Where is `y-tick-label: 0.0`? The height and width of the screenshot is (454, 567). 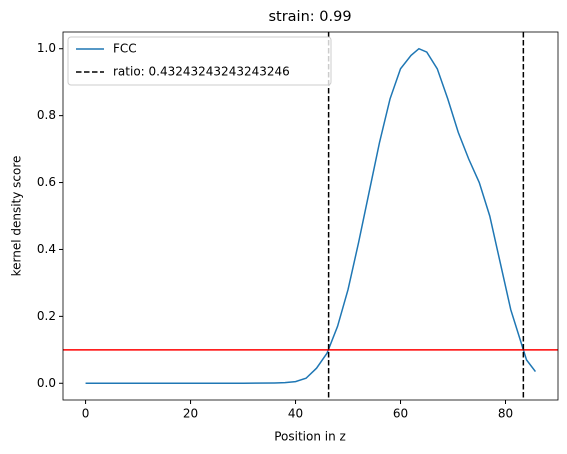 y-tick-label: 0.0 is located at coordinates (46, 383).